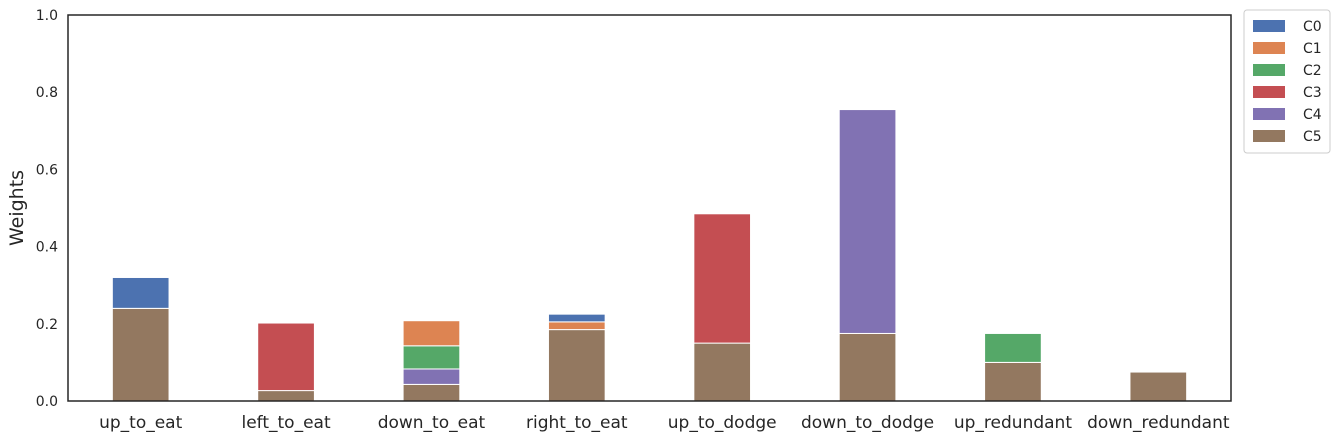  Describe the element at coordinates (1287, 49) in the screenshot. I see `legend-item-c1: C1` at that location.